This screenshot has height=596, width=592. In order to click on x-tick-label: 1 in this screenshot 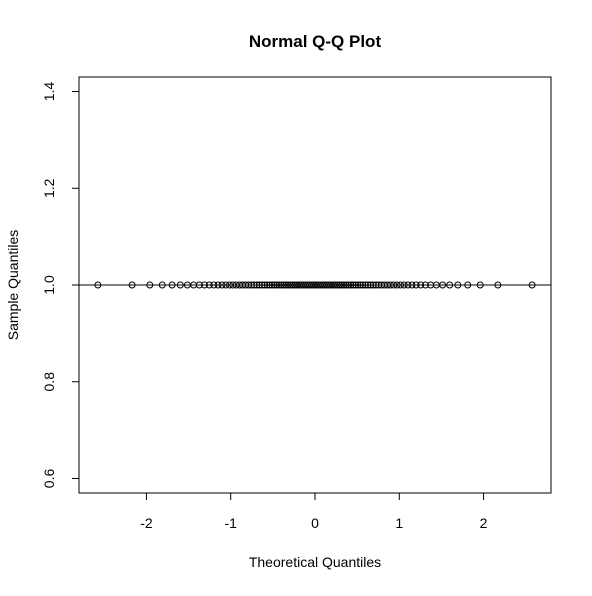, I will do `click(399, 523)`.